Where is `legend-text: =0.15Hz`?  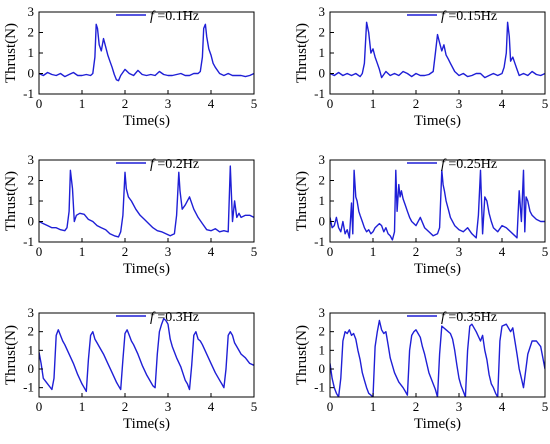 legend-text: =0.15Hz is located at coordinates (471, 16).